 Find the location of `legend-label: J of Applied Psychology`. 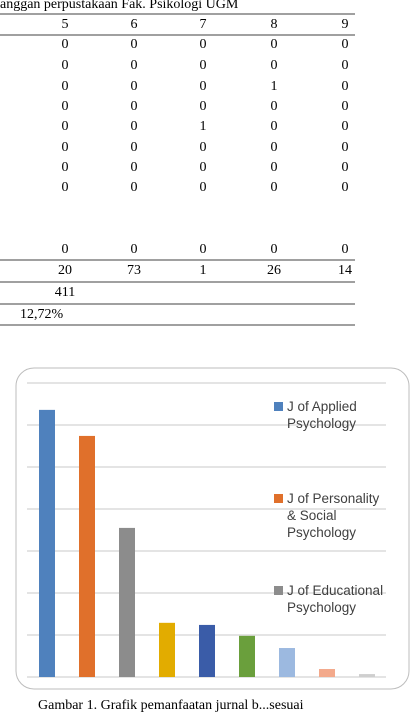

legend-label: J of Applied Psychology is located at coordinates (322, 415).